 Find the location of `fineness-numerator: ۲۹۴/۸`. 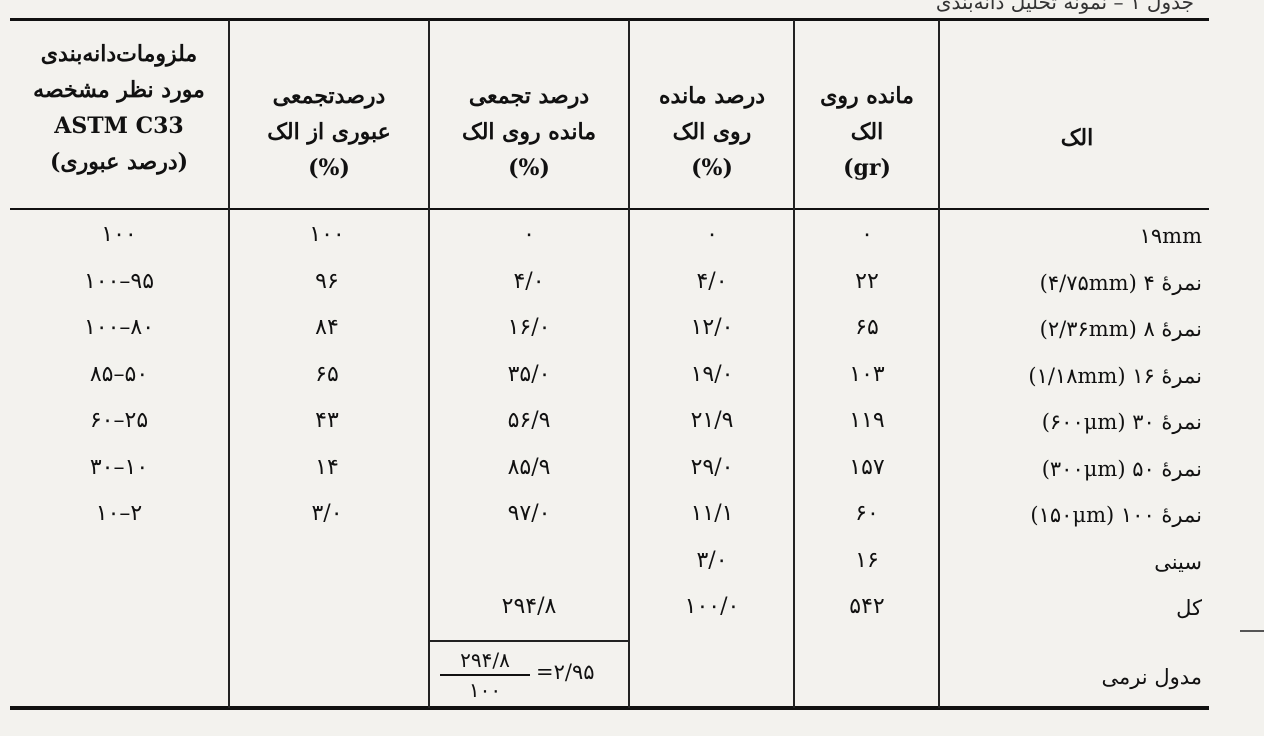

fineness-numerator: ۲۹۴/۸ is located at coordinates (485, 662).